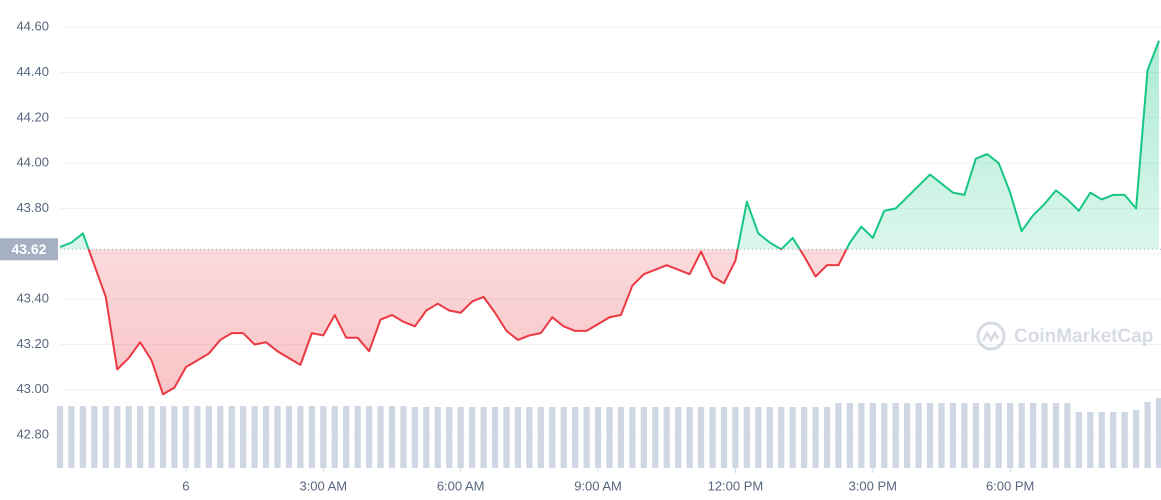 Image resolution: width=1161 pixels, height=500 pixels. What do you see at coordinates (1010, 485) in the screenshot?
I see `x-tick-label: 6:00 PM` at bounding box center [1010, 485].